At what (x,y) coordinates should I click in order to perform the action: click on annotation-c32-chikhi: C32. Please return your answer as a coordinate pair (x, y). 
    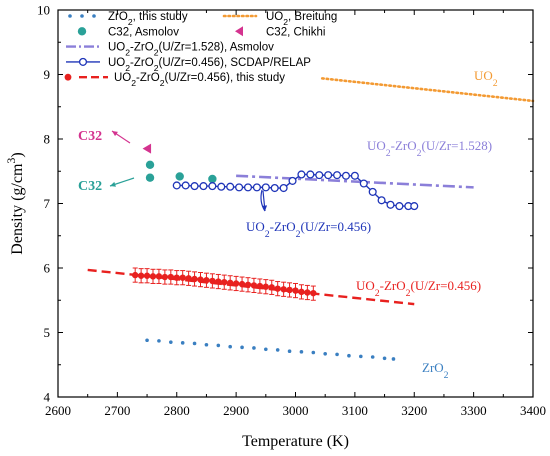
    Looking at the image, I should click on (90, 136).